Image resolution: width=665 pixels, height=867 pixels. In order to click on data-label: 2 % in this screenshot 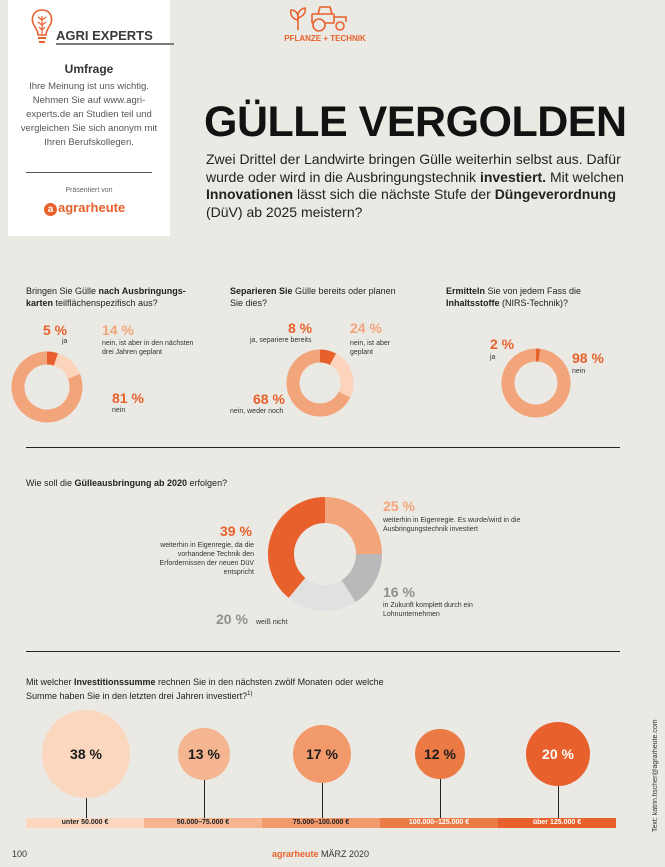, I will do `click(502, 344)`.